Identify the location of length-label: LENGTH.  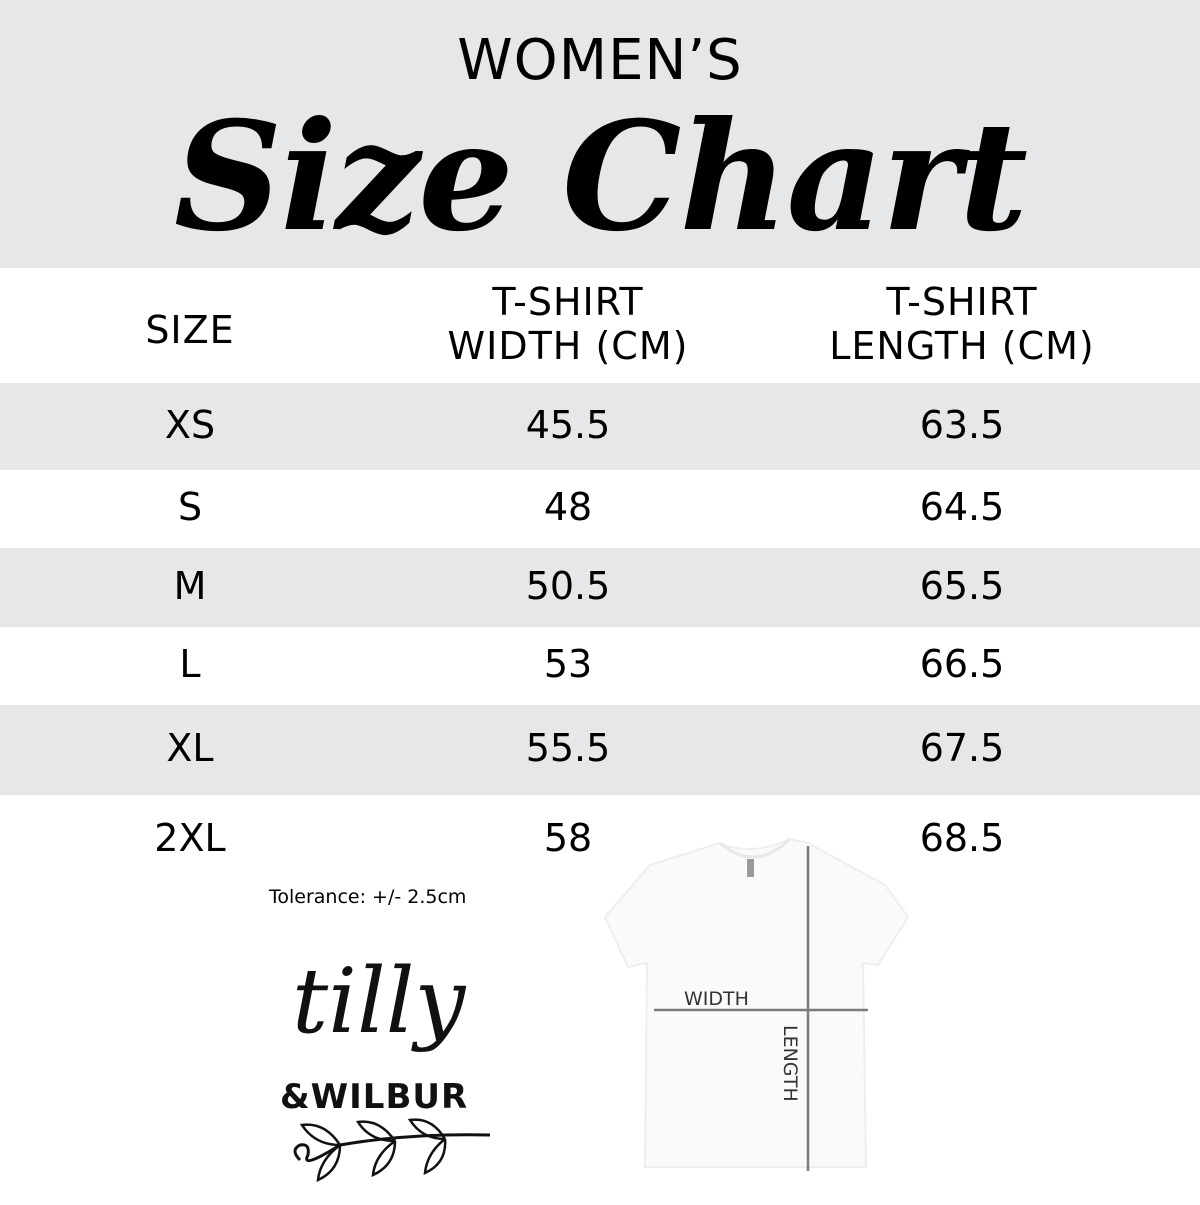
(790, 1063).